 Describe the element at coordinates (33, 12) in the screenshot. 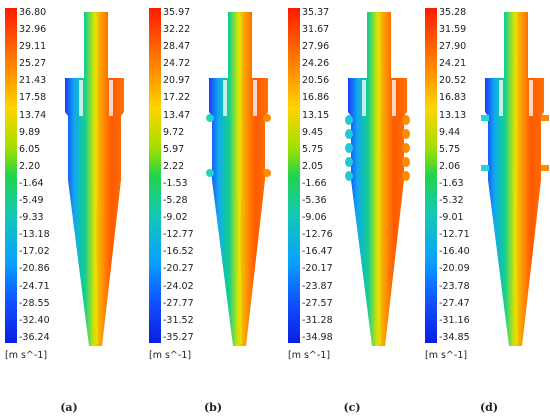

I see `tick-label: 36.80` at that location.